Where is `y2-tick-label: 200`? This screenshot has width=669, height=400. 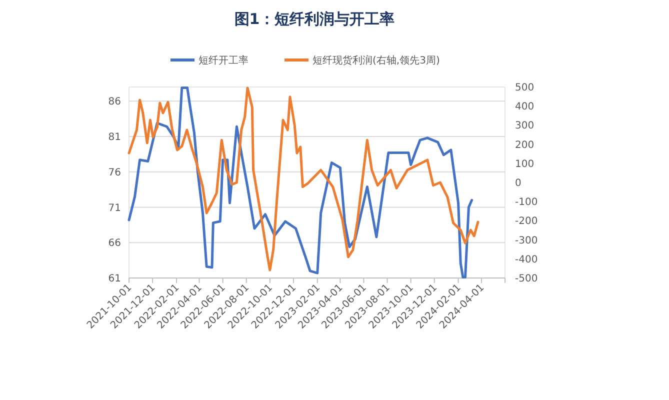
y2-tick-label: 200 is located at coordinates (524, 145).